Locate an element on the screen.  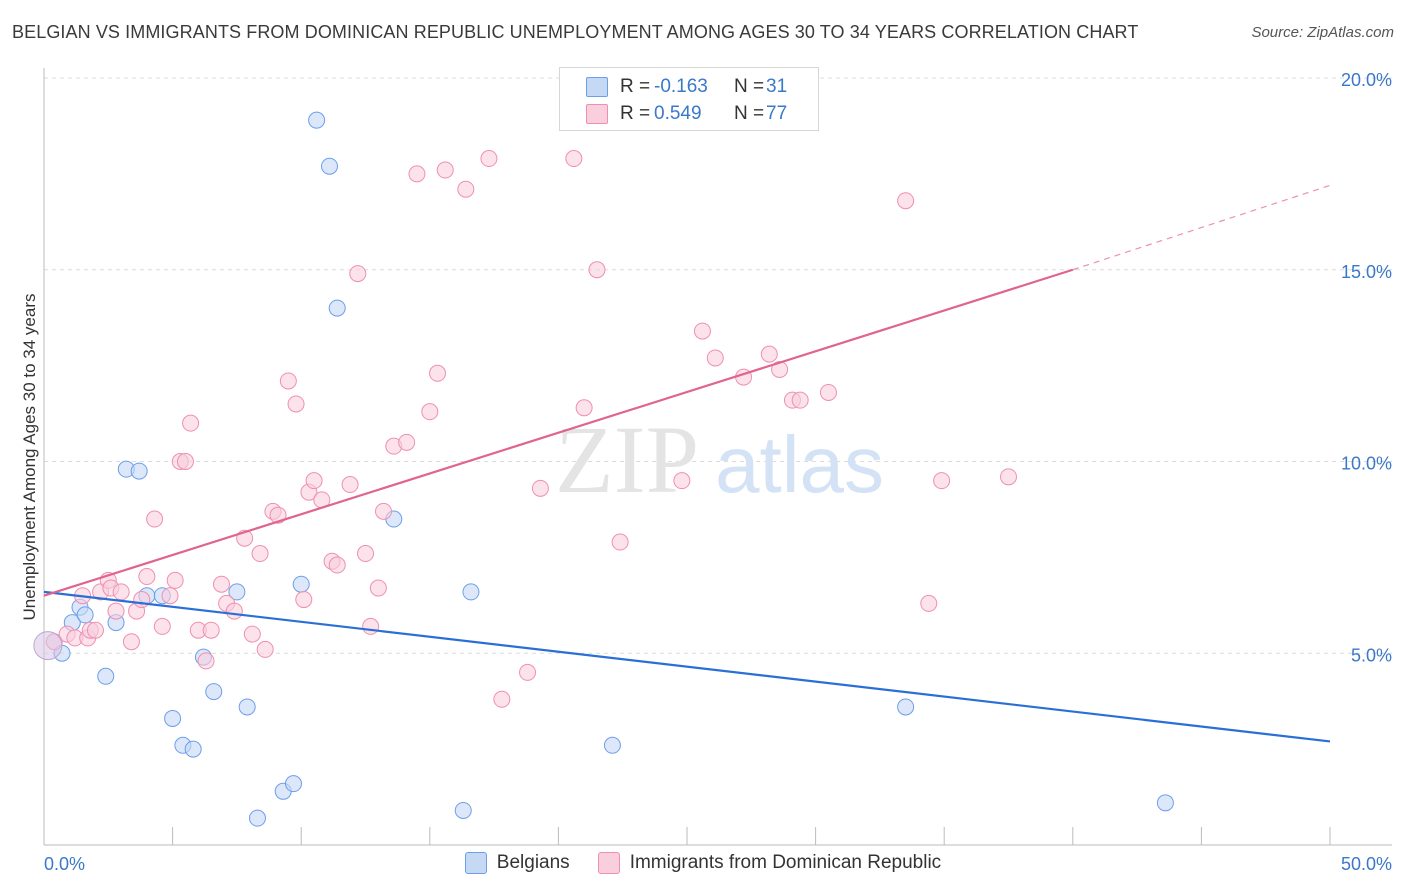
legend-row-belgians: R = -0.163 N = 31 is located at coordinates (686, 87).